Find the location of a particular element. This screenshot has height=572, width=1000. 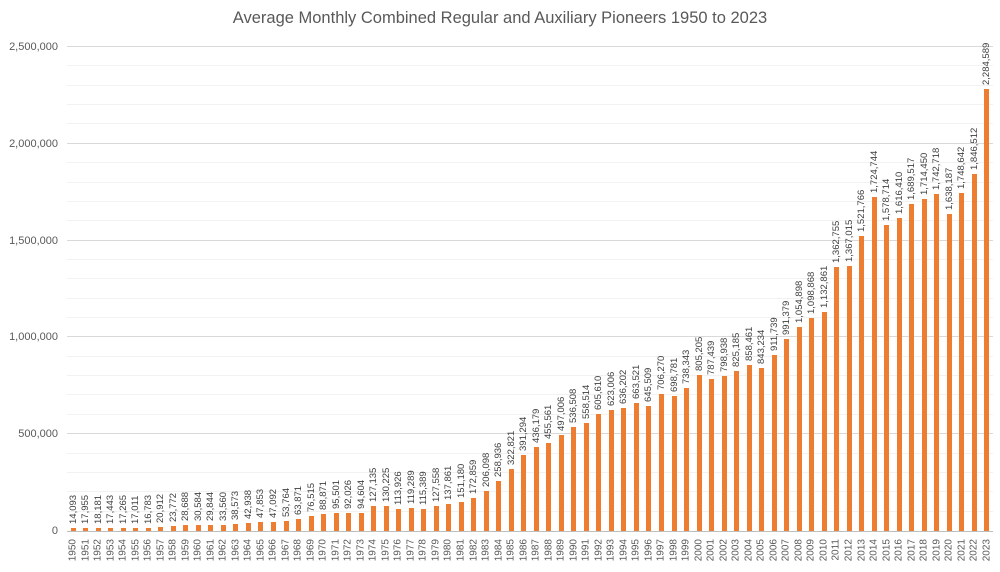

bar-column: 1,638,187 is located at coordinates (949, 289).